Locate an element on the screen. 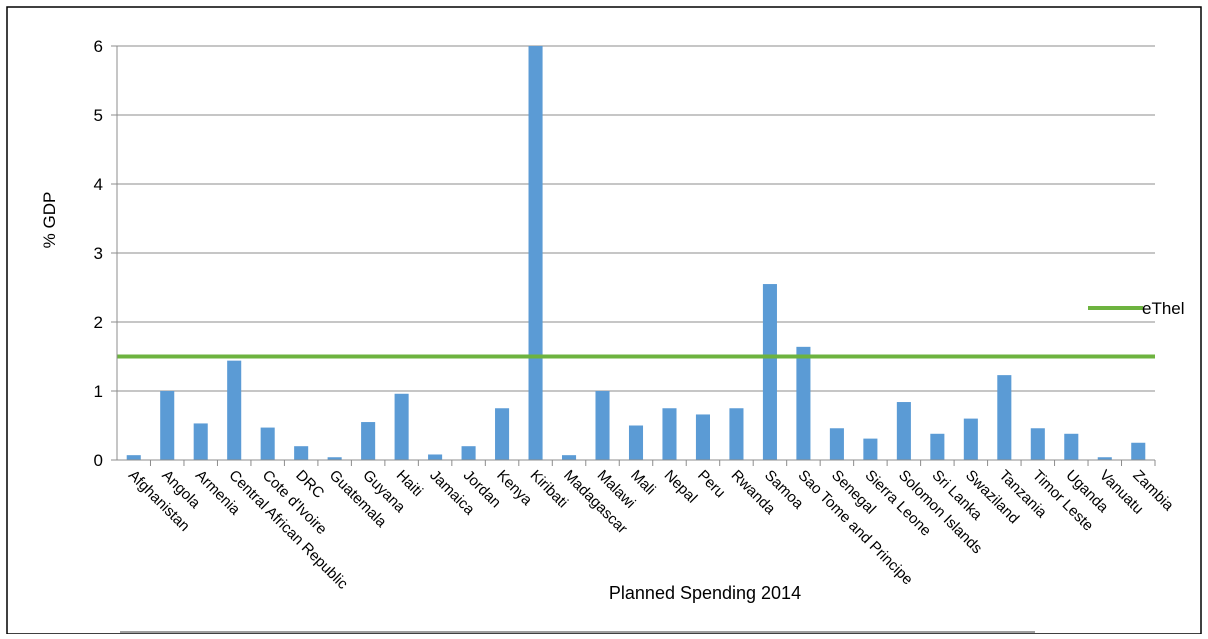 The image size is (1208, 639). y-tick-label: 6 is located at coordinates (98, 46).